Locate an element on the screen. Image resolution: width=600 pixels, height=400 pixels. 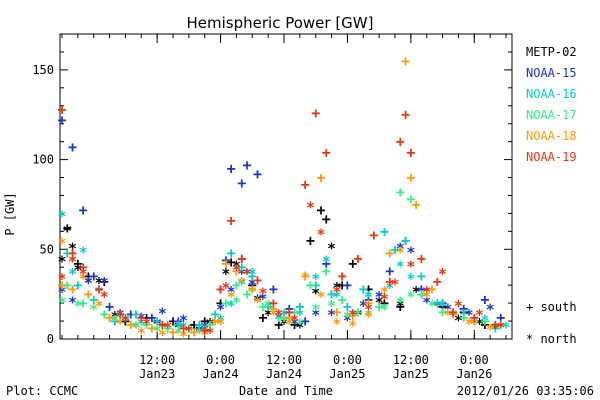
point-noaa-17-north-22: * is located at coordinates (453, 315).